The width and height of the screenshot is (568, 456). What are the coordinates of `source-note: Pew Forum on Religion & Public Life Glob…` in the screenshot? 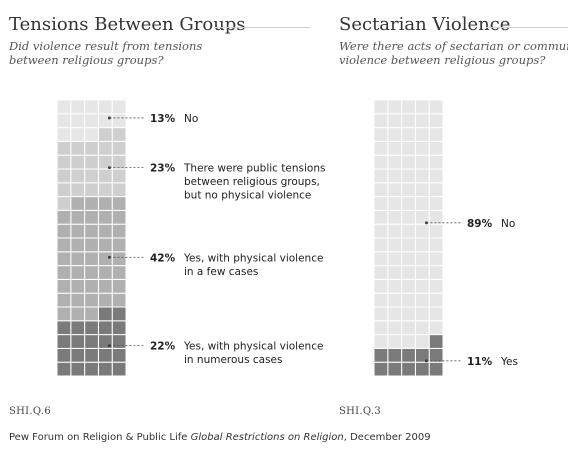 It's located at (220, 437).